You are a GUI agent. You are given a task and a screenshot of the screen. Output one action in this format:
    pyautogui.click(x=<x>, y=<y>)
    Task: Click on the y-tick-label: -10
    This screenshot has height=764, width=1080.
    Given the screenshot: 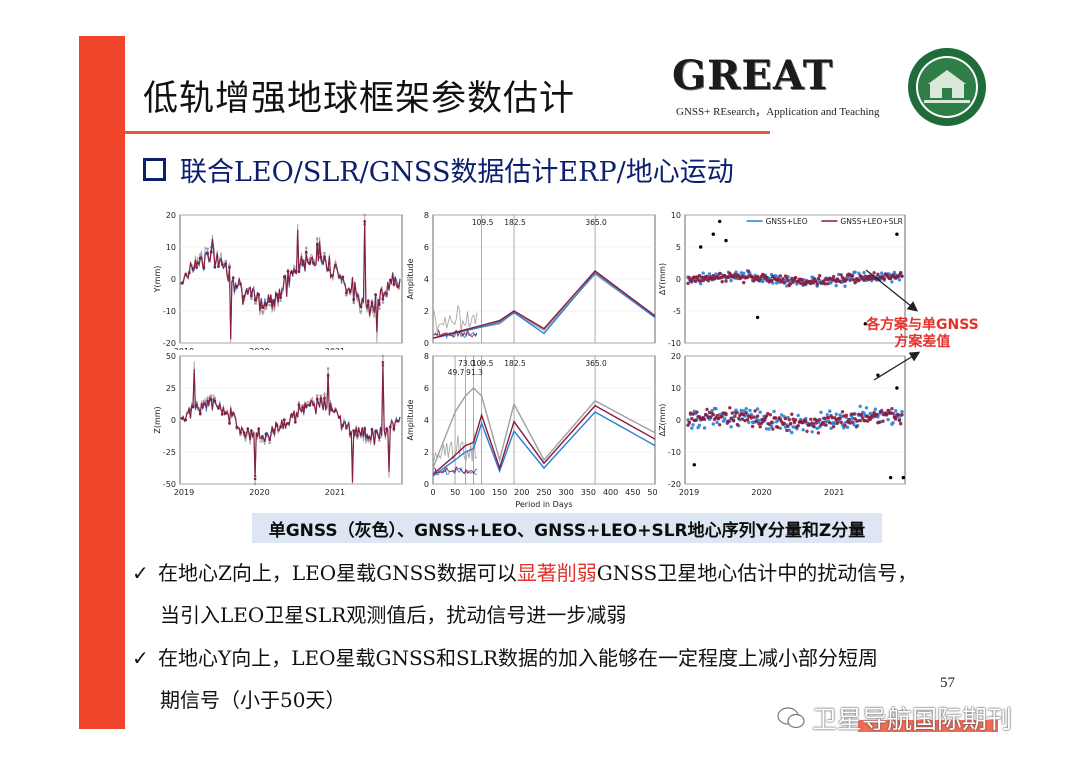 What is the action you would take?
    pyautogui.click(x=169, y=311)
    